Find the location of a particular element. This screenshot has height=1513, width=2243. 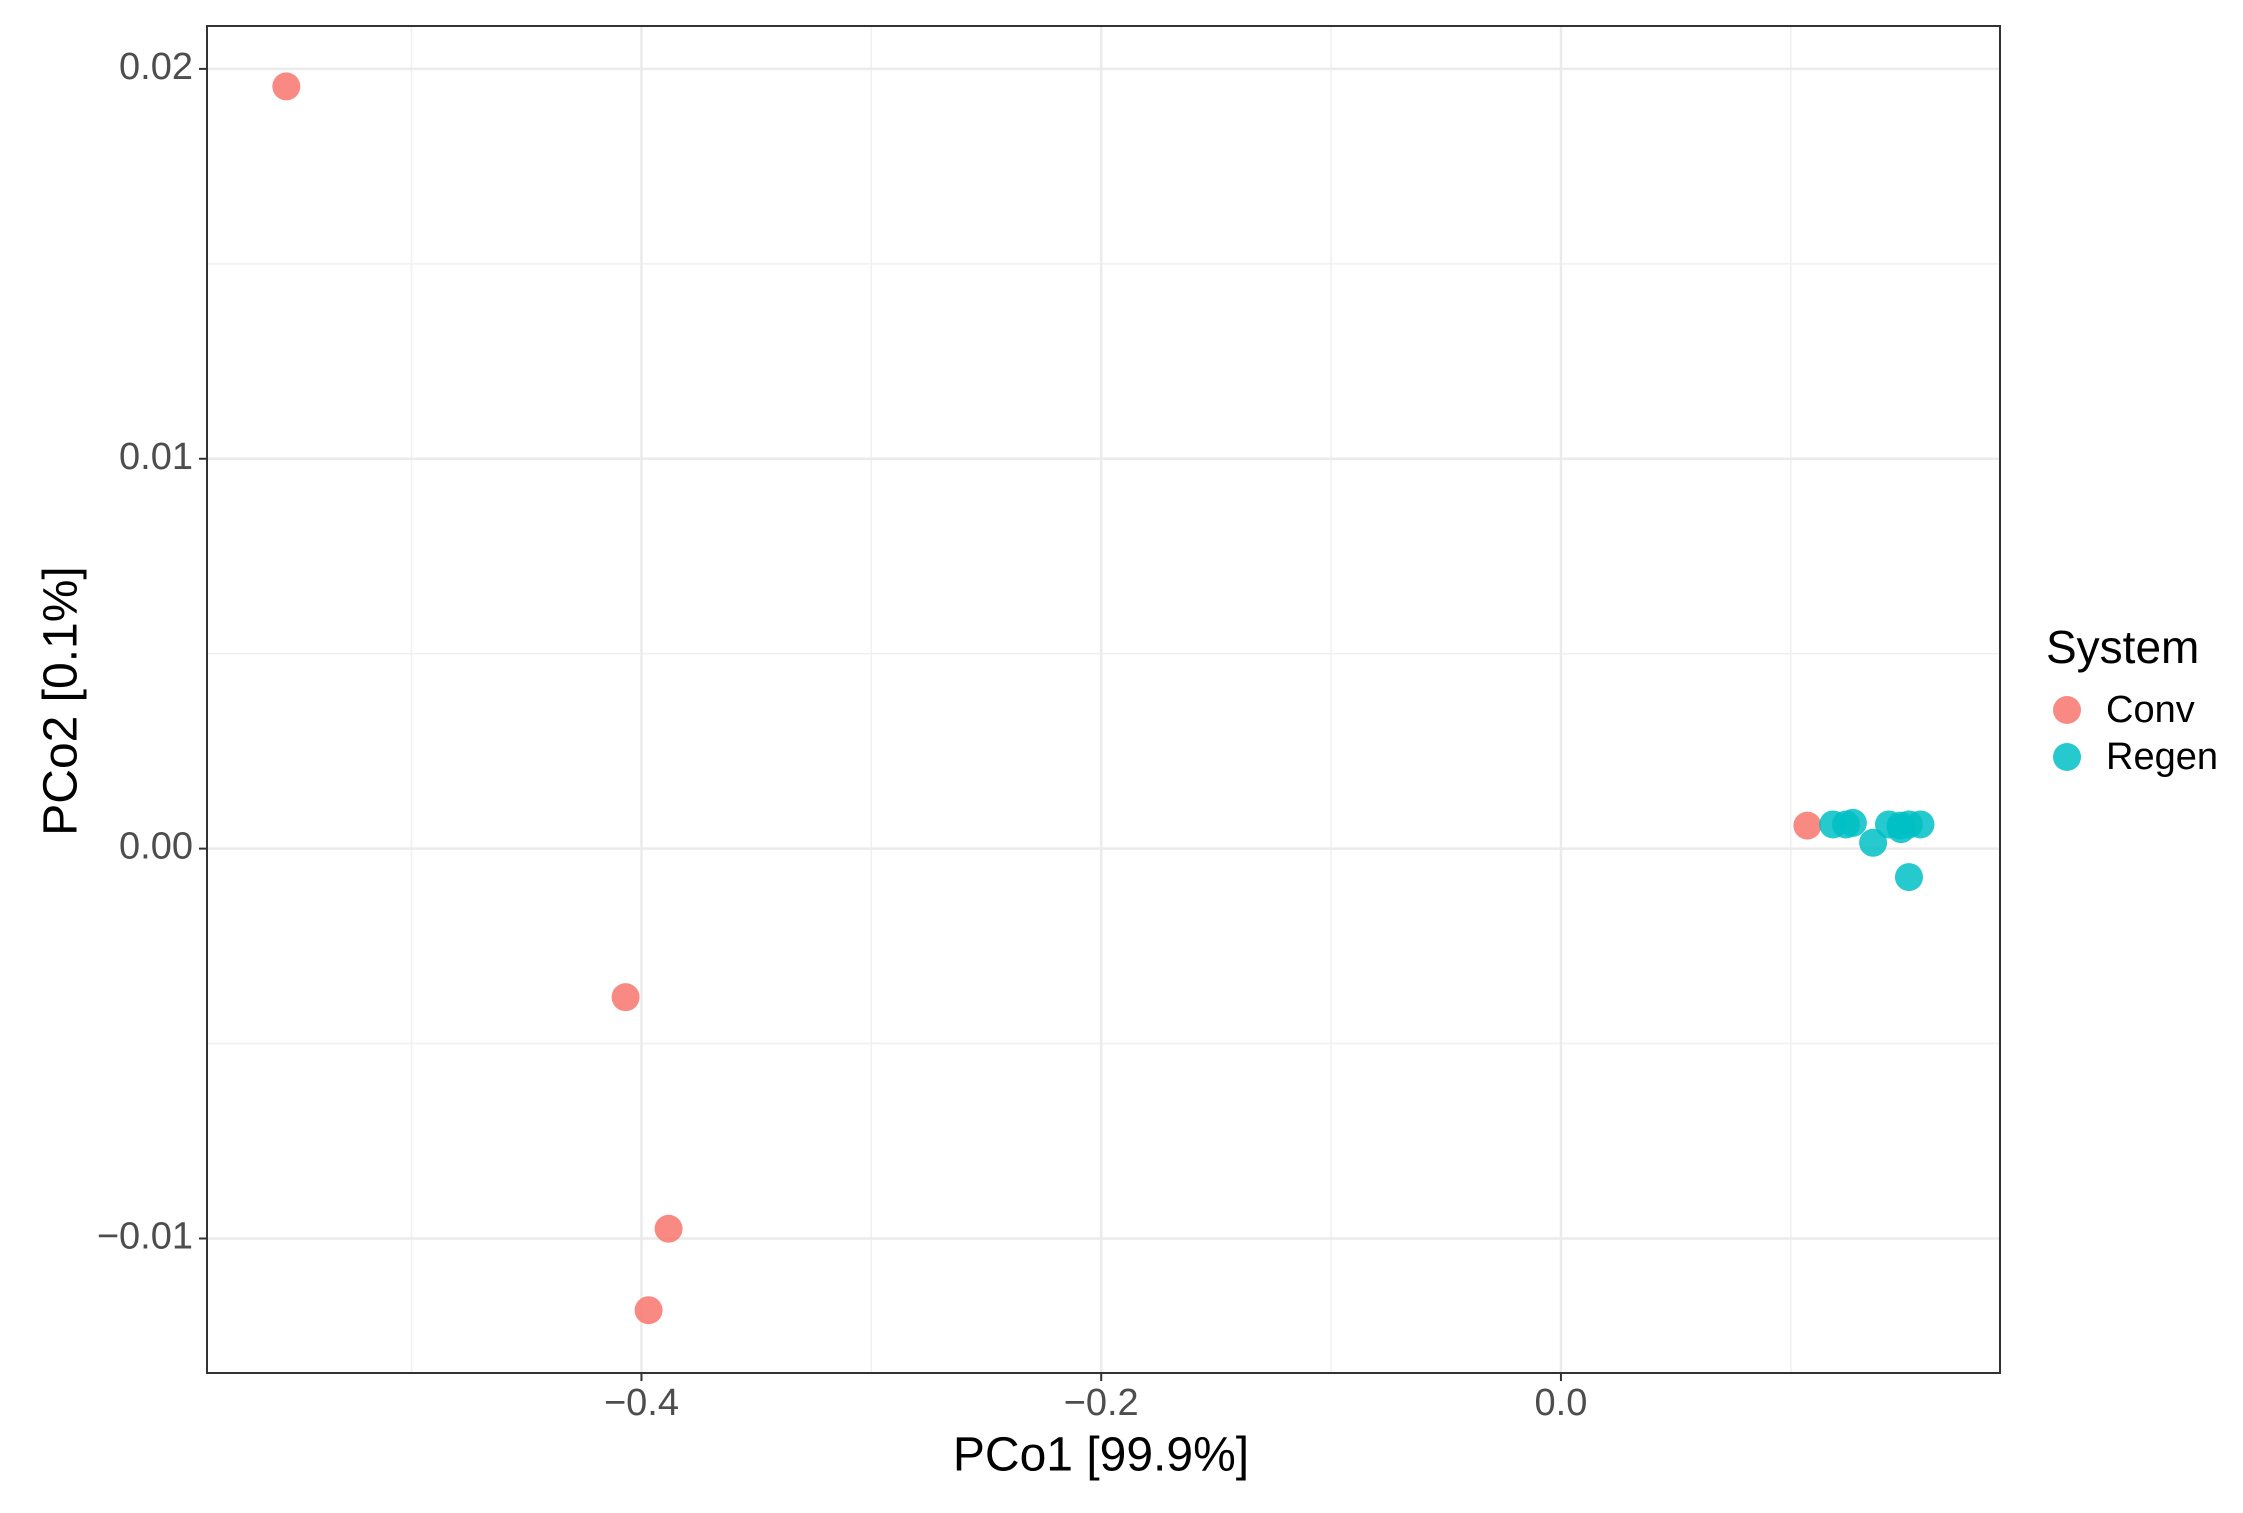

x-axis-title: PCo1 [99.9%] is located at coordinates (1101, 1455).